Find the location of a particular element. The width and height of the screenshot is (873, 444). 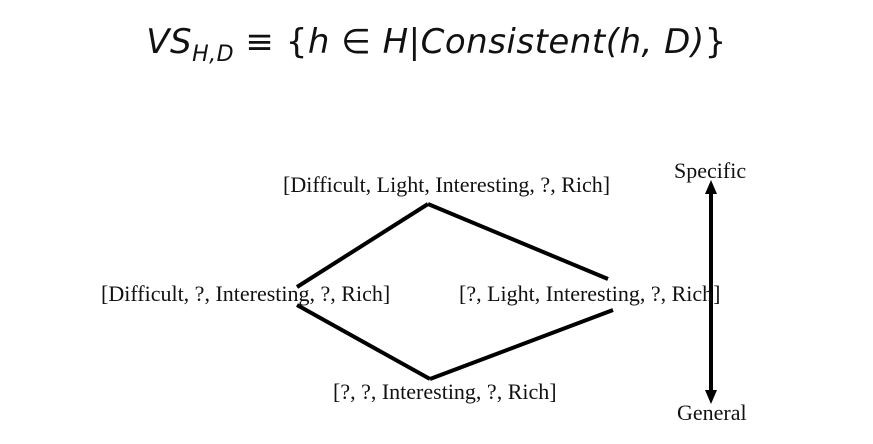

version-space-formula: VSH,D ≡ {h ∈ H|Consistent(h, D)} is located at coordinates (436, 44).